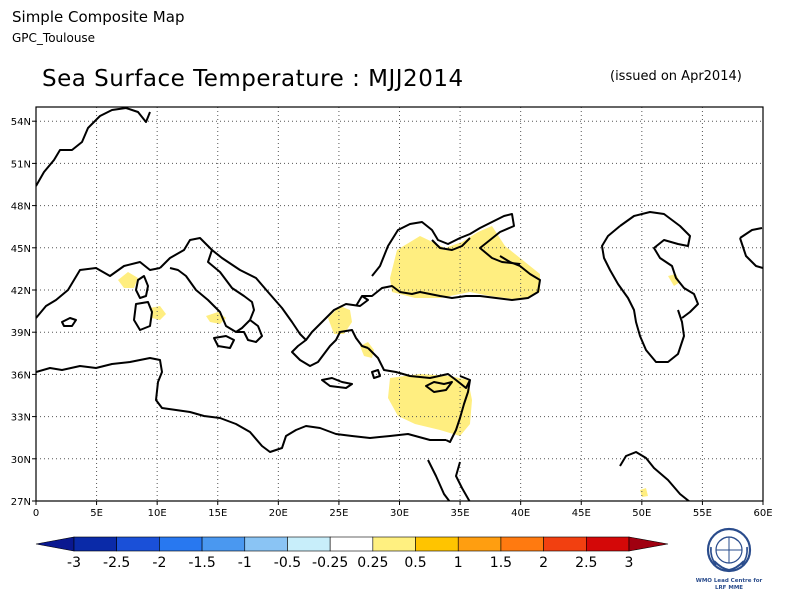 This screenshot has width=800, height=600. What do you see at coordinates (460, 513) in the screenshot?
I see `lon-label: 35E` at bounding box center [460, 513].